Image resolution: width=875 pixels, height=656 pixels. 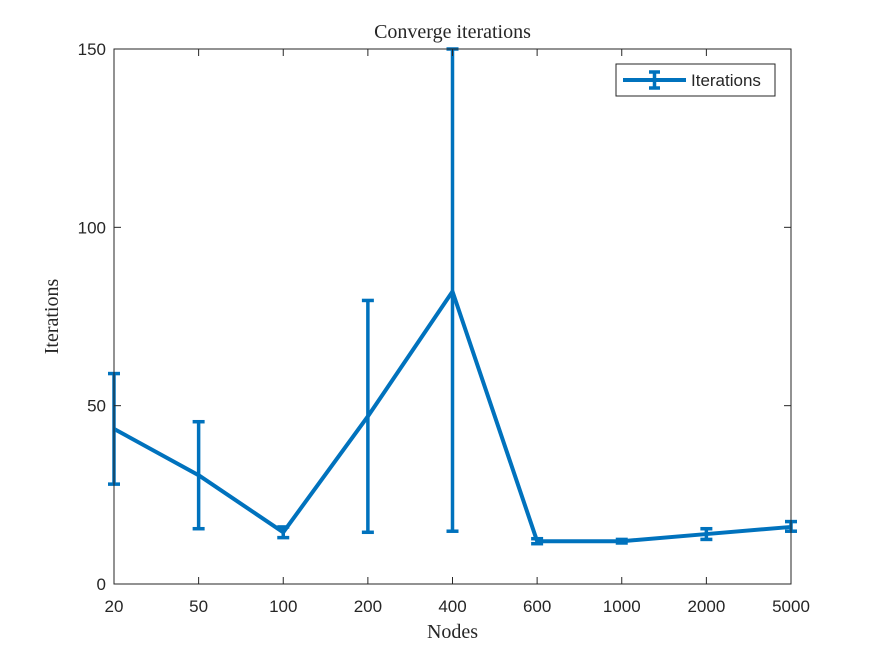 What do you see at coordinates (654, 80) in the screenshot?
I see `legend-line-icon` at bounding box center [654, 80].